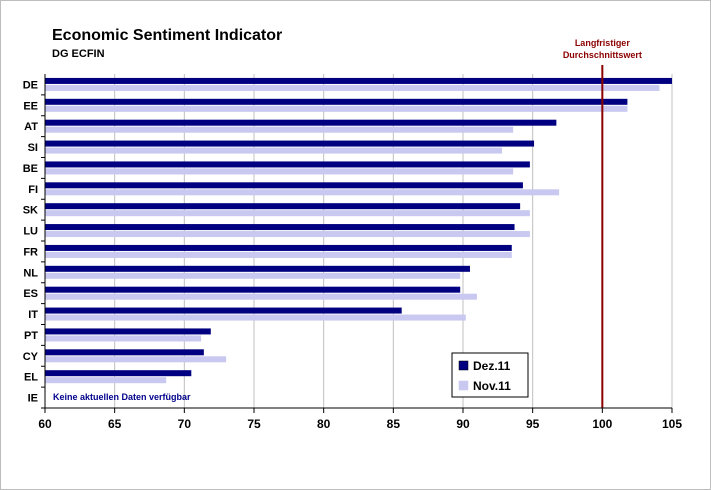 The height and width of the screenshot is (490, 711). Describe the element at coordinates (30, 273) in the screenshot. I see `category-label: NL` at that location.